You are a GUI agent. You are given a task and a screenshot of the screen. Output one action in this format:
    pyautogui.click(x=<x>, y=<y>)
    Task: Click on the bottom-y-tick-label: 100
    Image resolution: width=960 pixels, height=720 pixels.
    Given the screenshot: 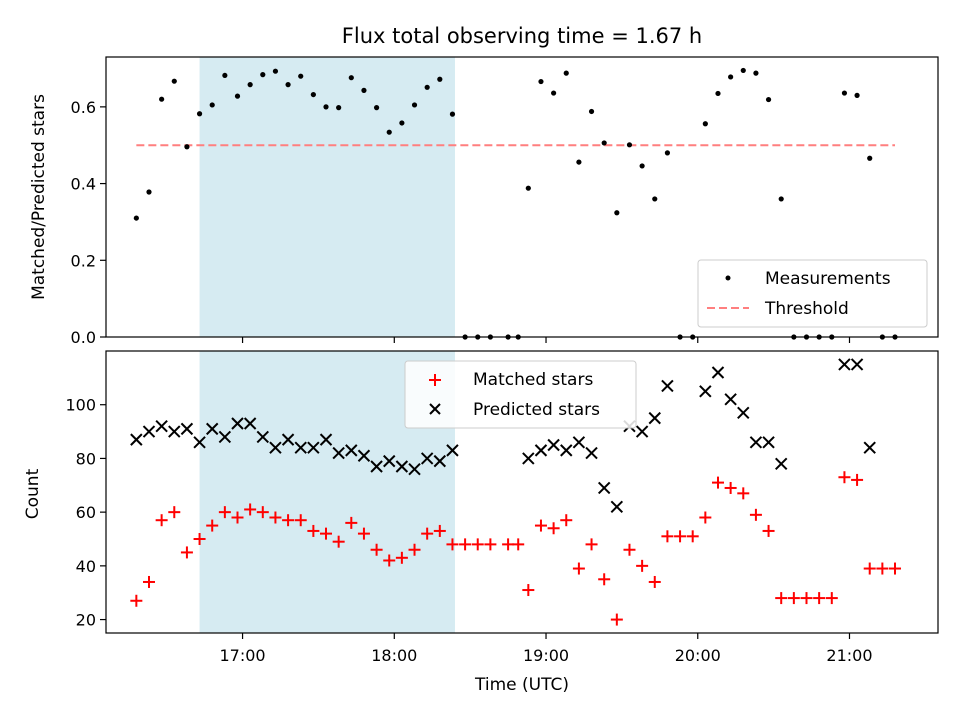 What is the action you would take?
    pyautogui.click(x=80, y=405)
    